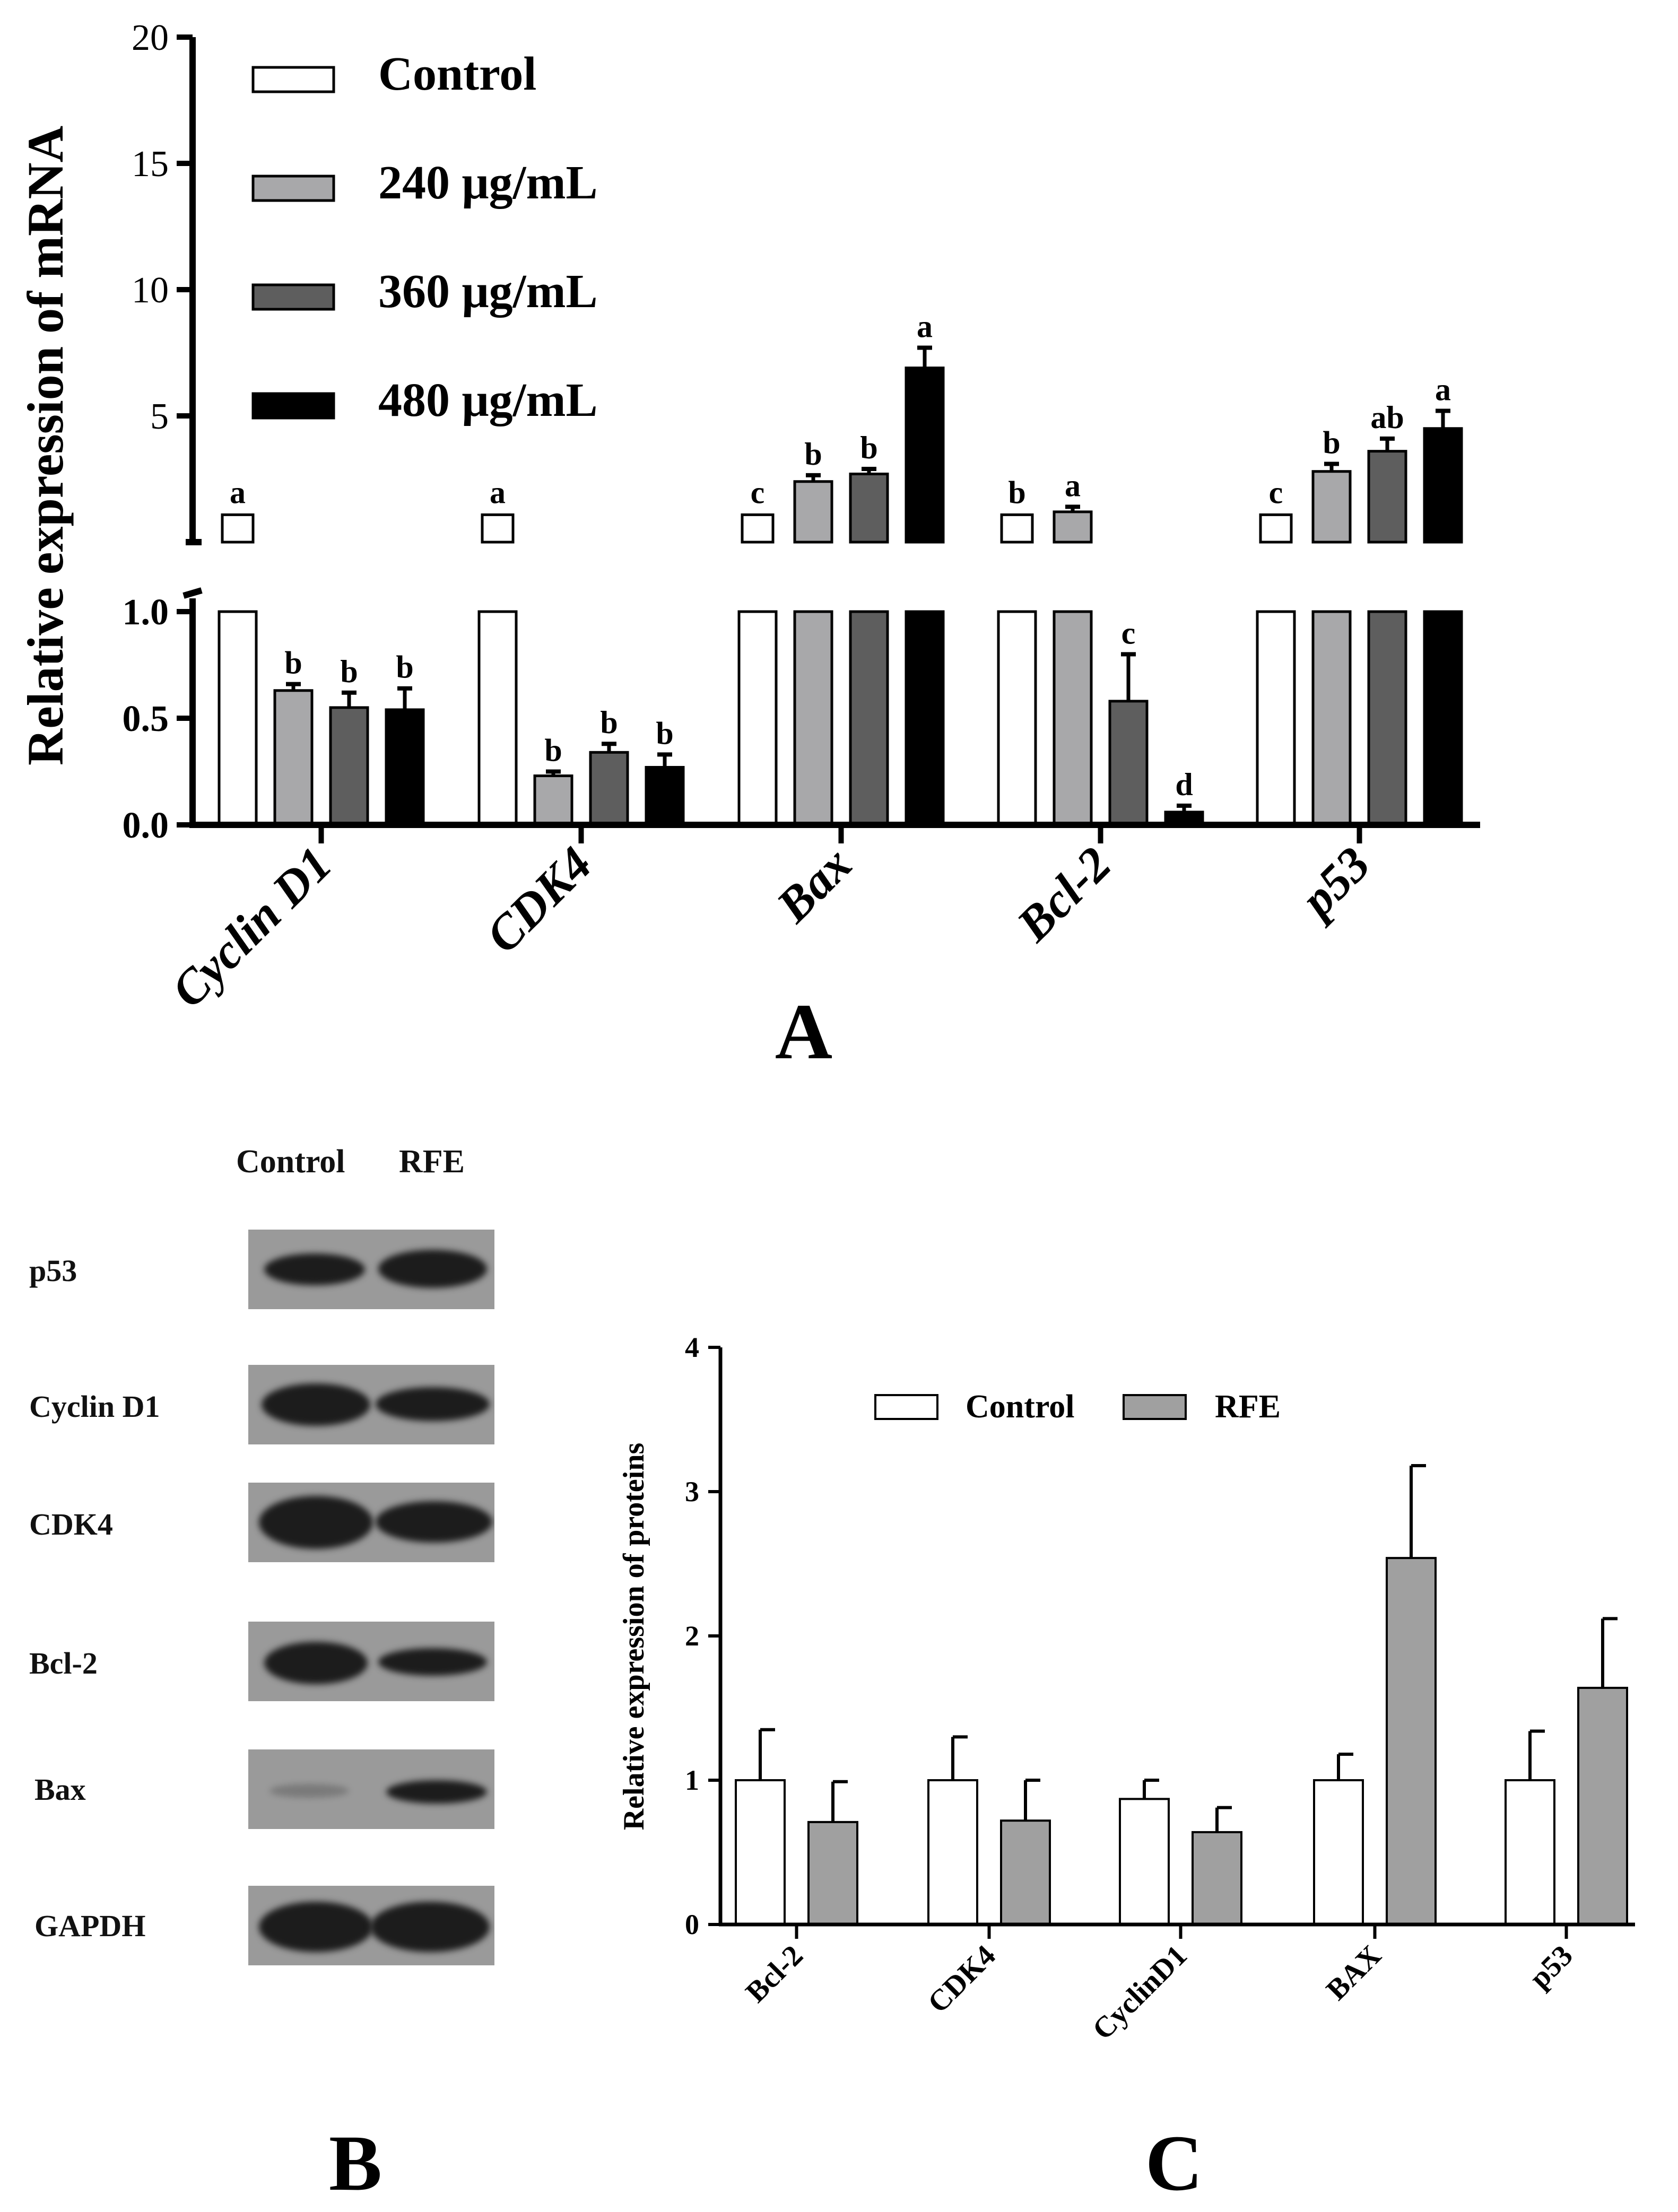  I want to click on blot-label-bcl-2: Bcl-2, so click(64, 1663).